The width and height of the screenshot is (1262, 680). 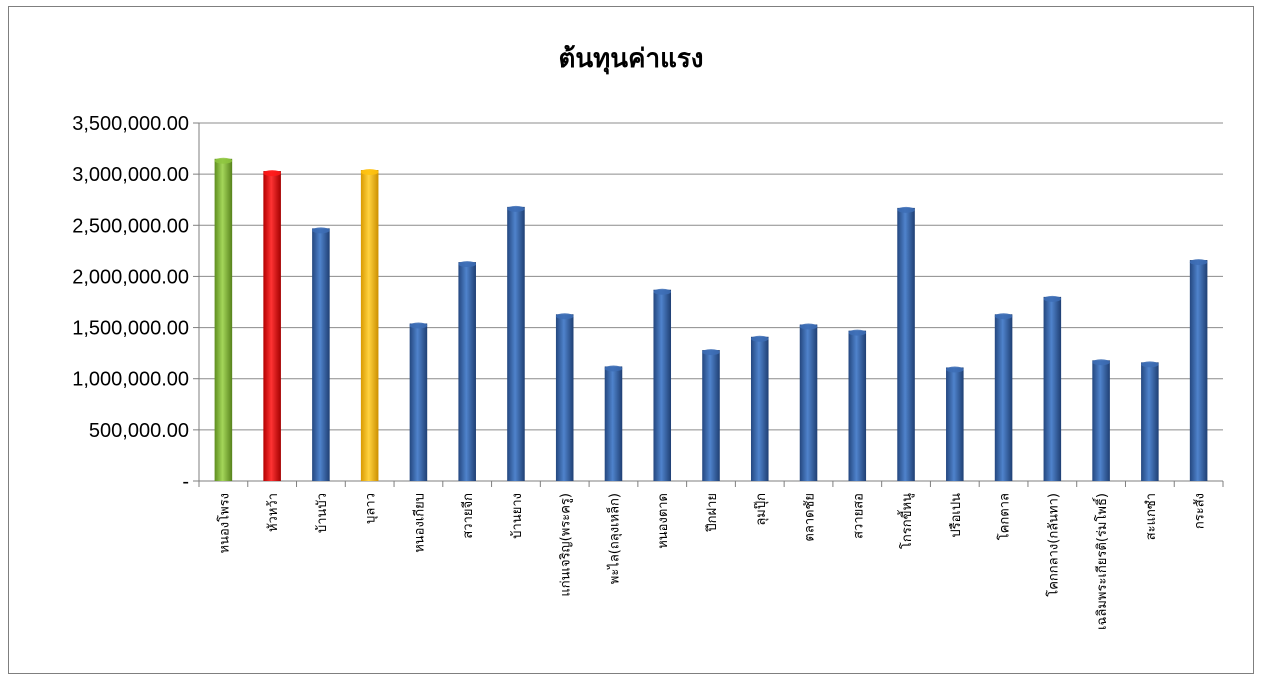 What do you see at coordinates (956, 515) in the screenshot?
I see `x-tick-label: ปรือเปน` at bounding box center [956, 515].